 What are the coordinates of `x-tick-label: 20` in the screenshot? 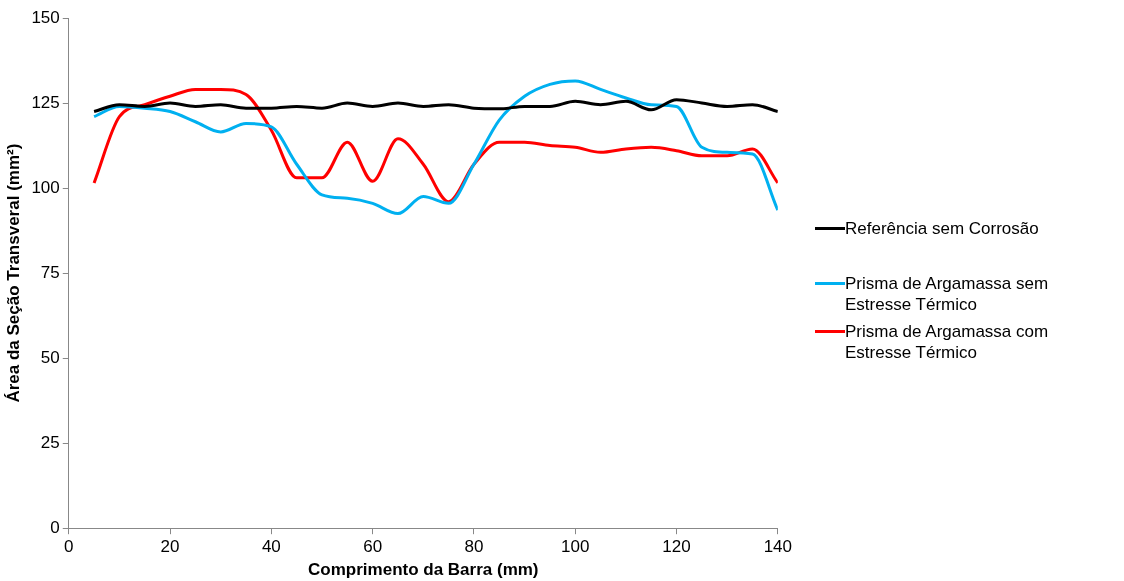 It's located at (170, 547).